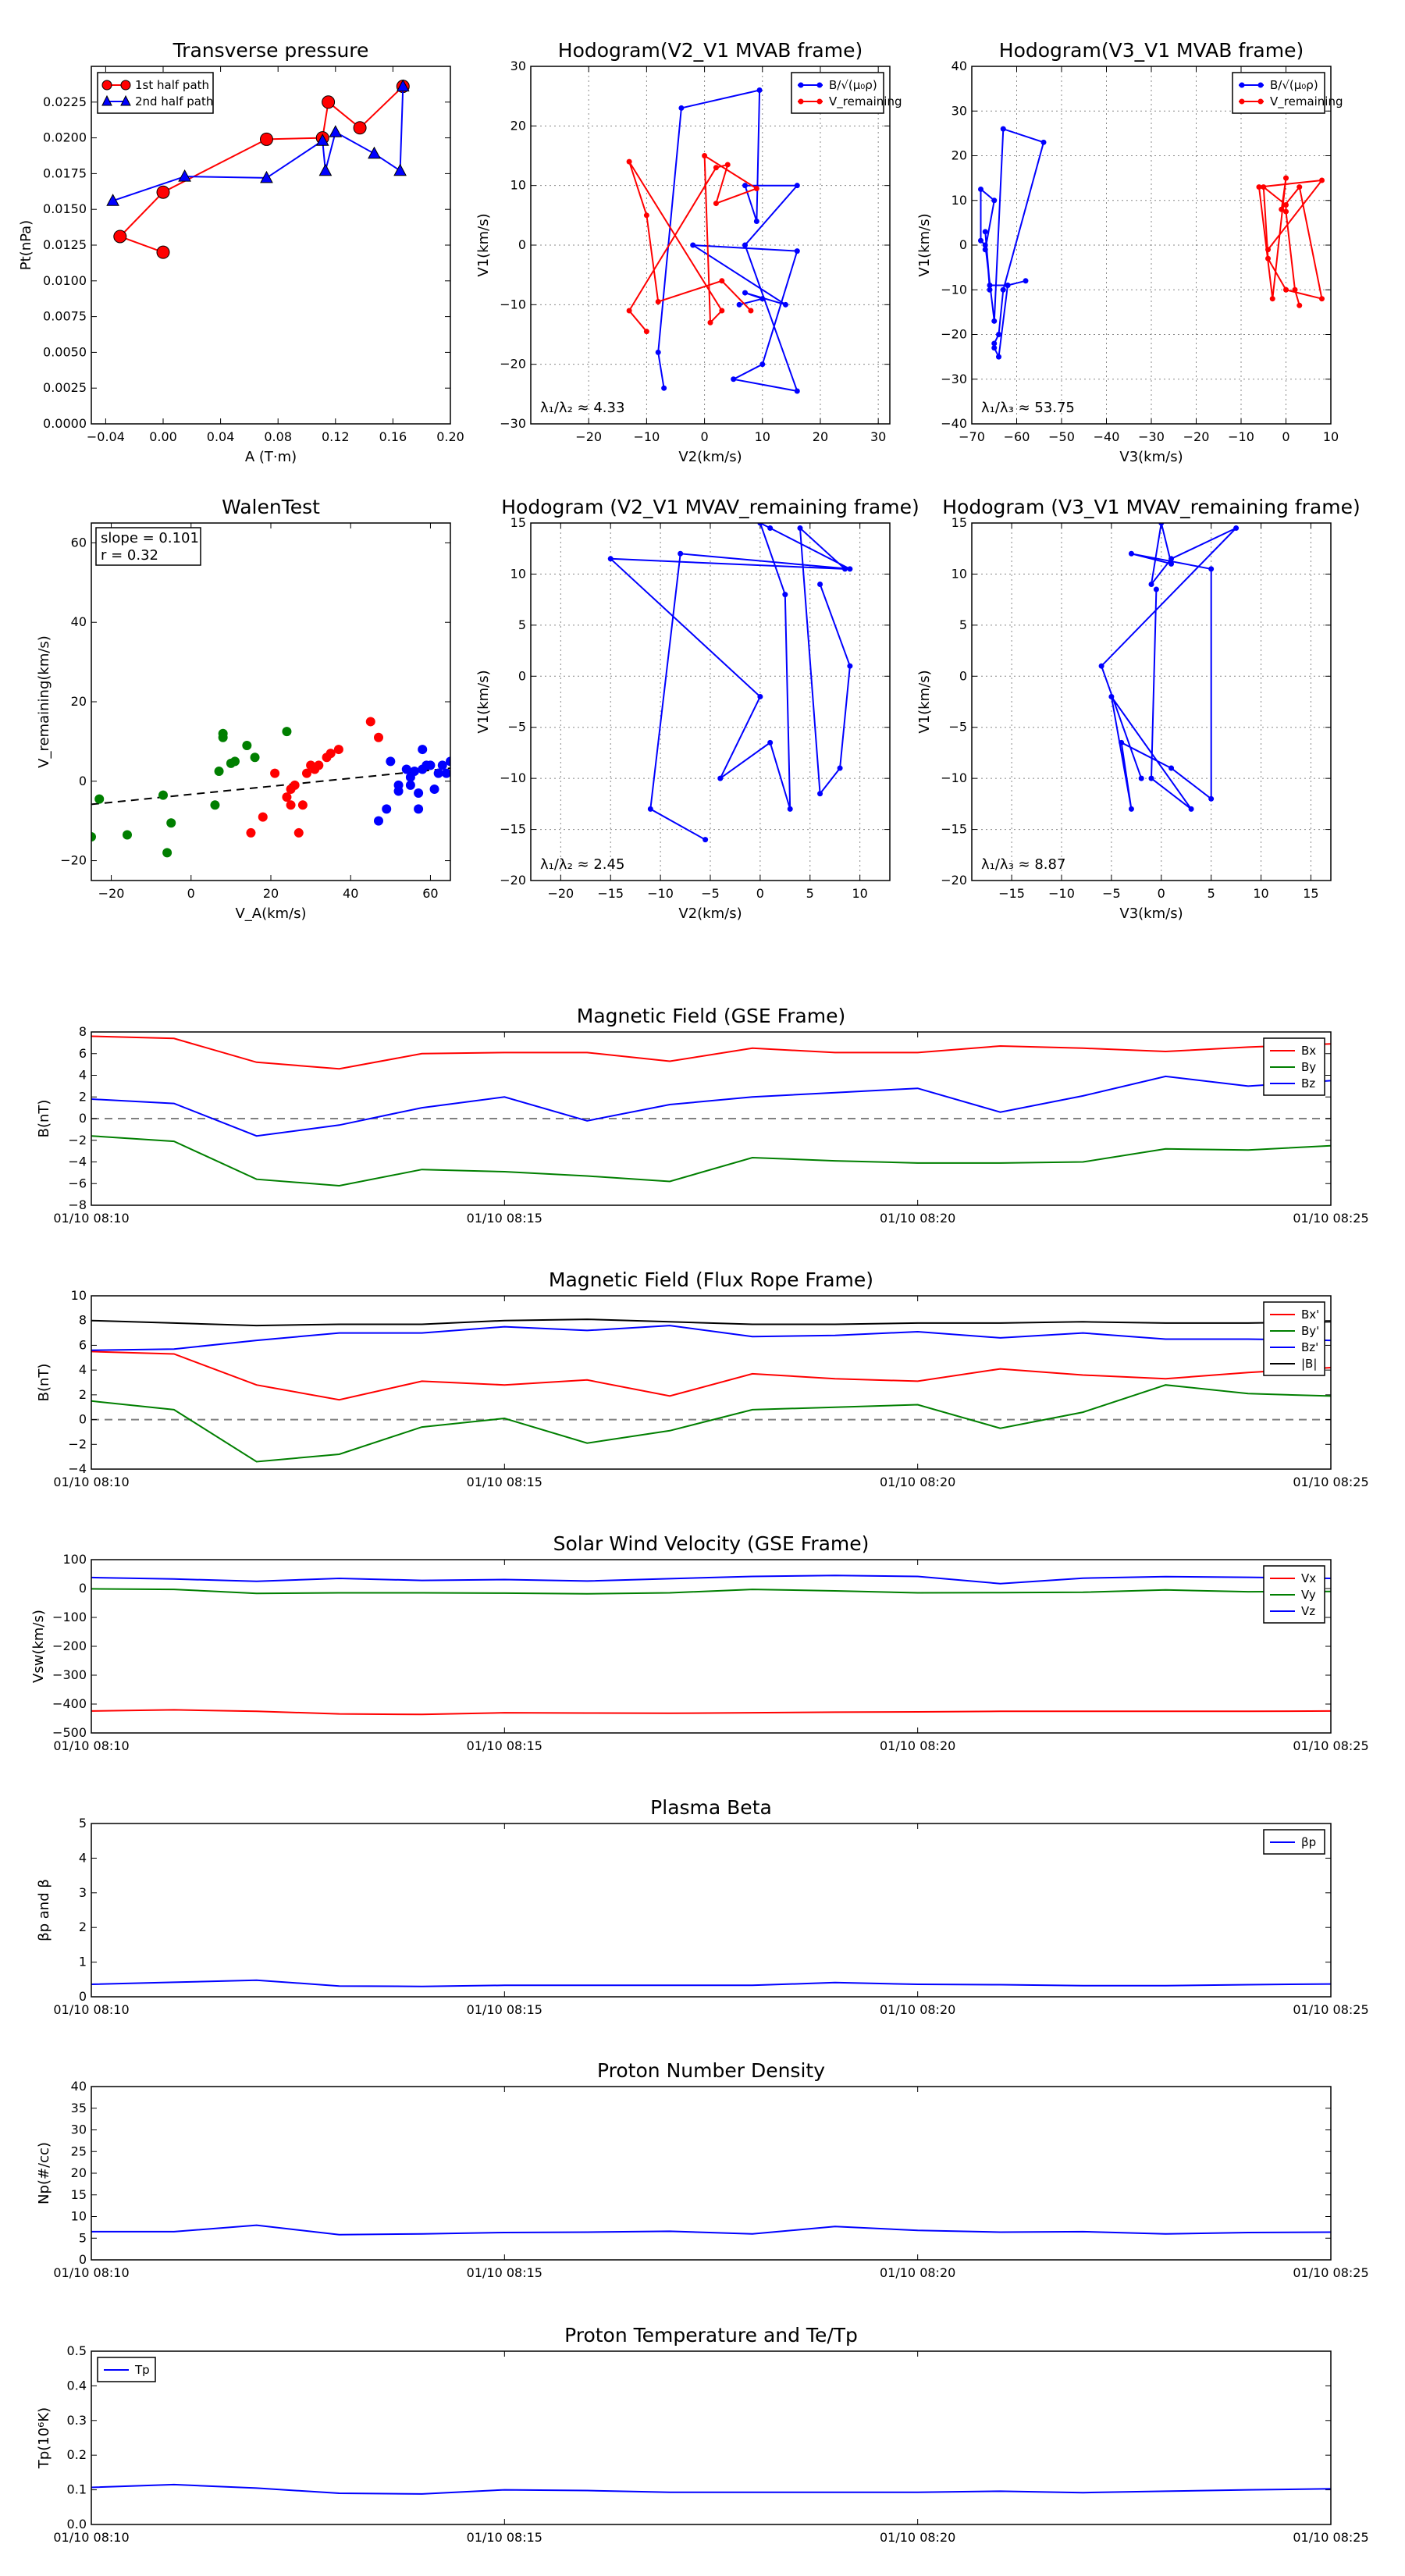 Image resolution: width=1405 pixels, height=2576 pixels. I want to click on series-b-, so click(1013, 243).